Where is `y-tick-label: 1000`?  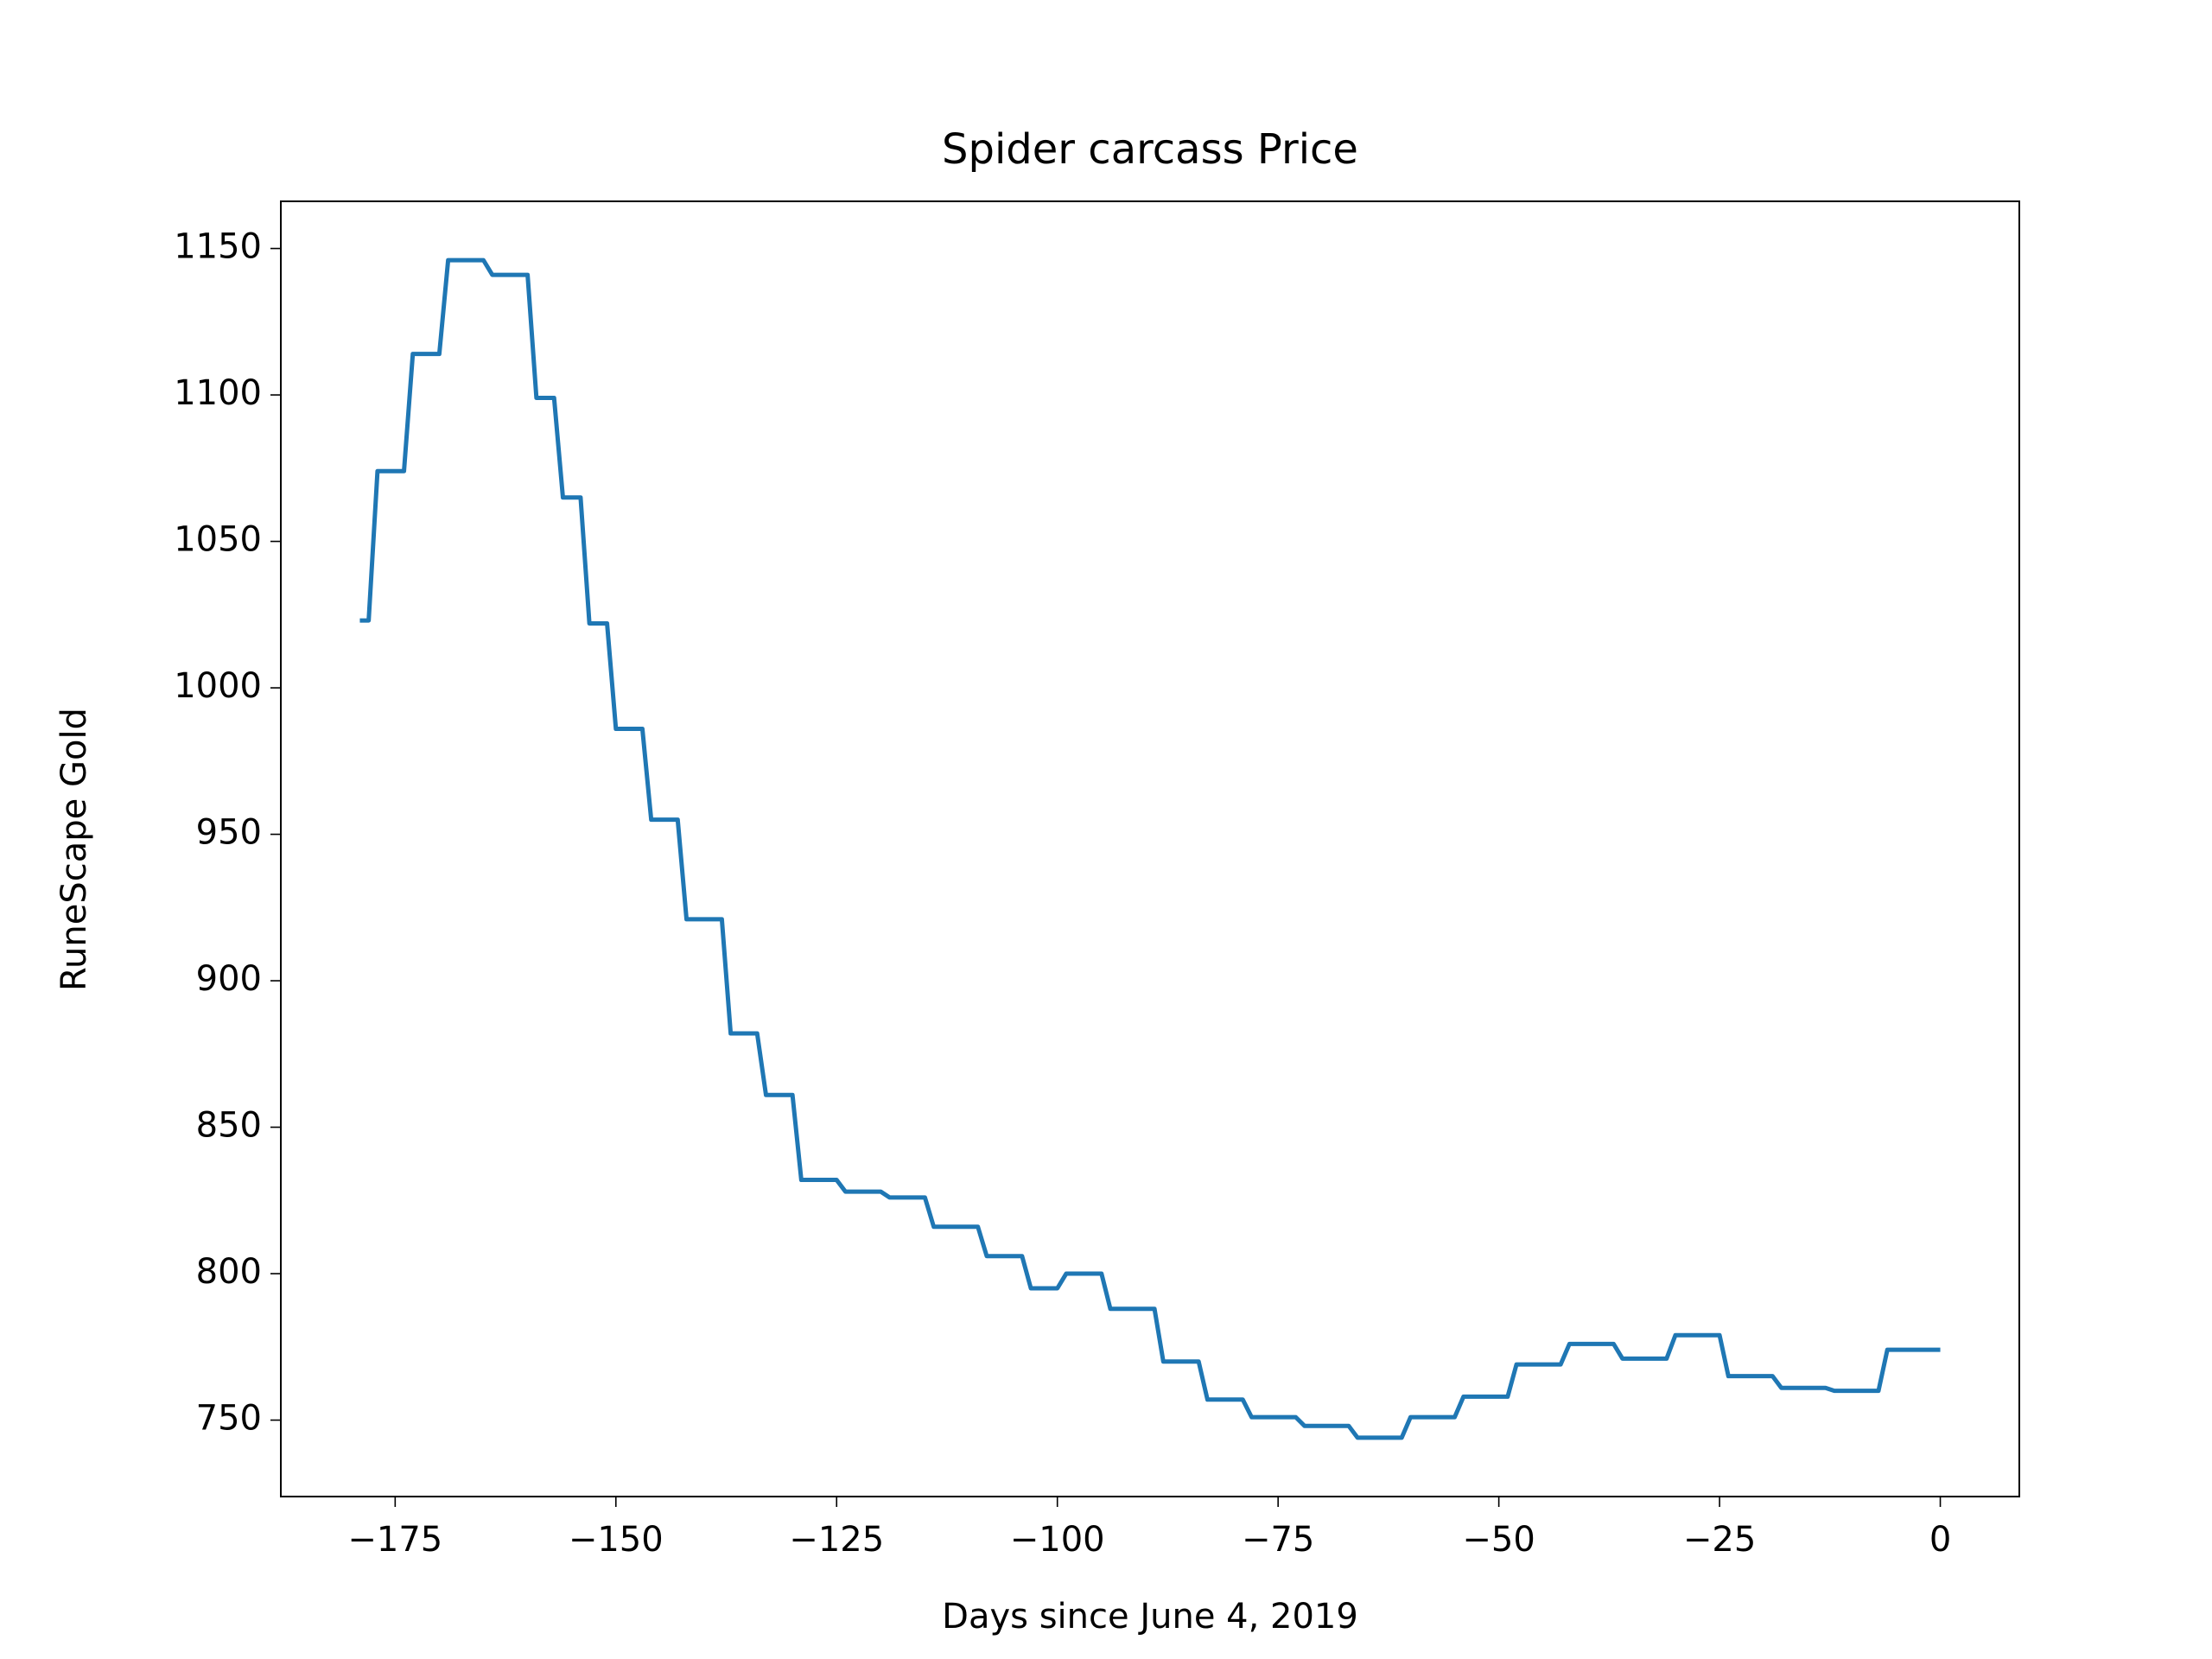 y-tick-label: 1000 is located at coordinates (218, 686).